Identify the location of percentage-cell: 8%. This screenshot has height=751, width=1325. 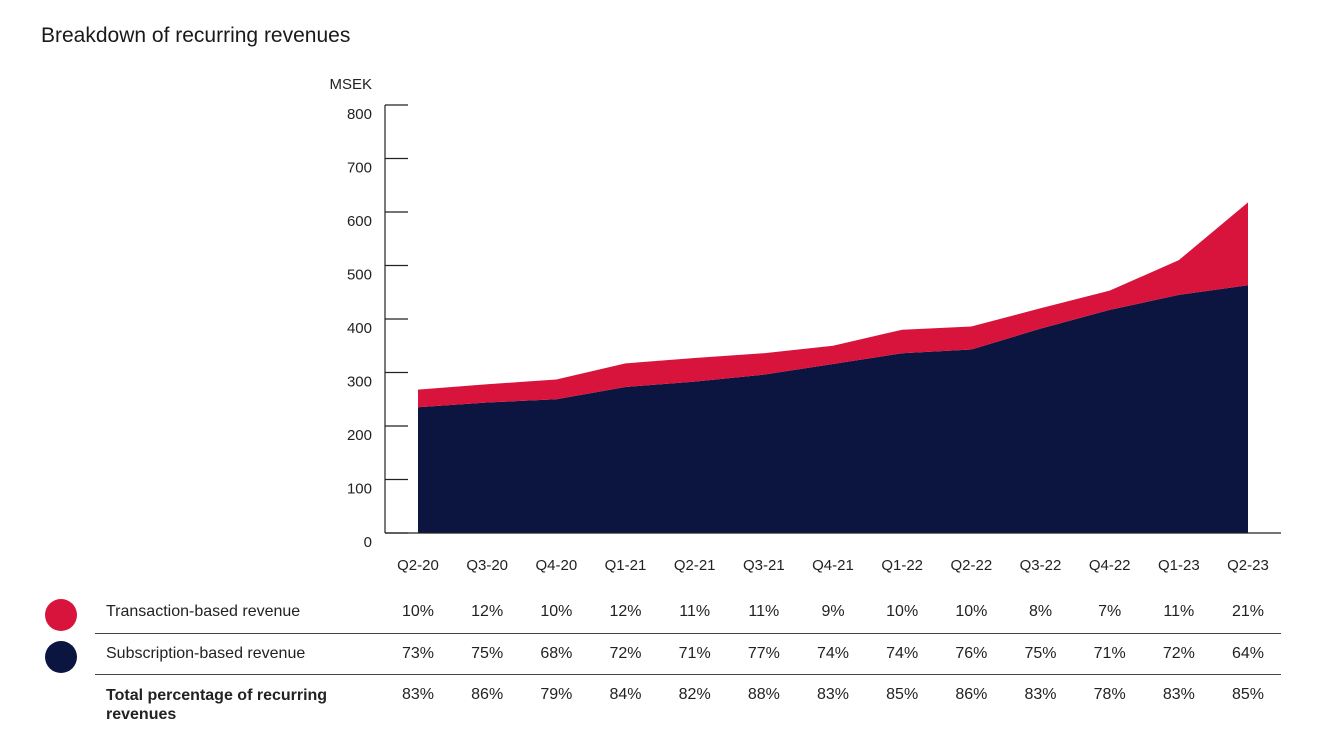
(1040, 611).